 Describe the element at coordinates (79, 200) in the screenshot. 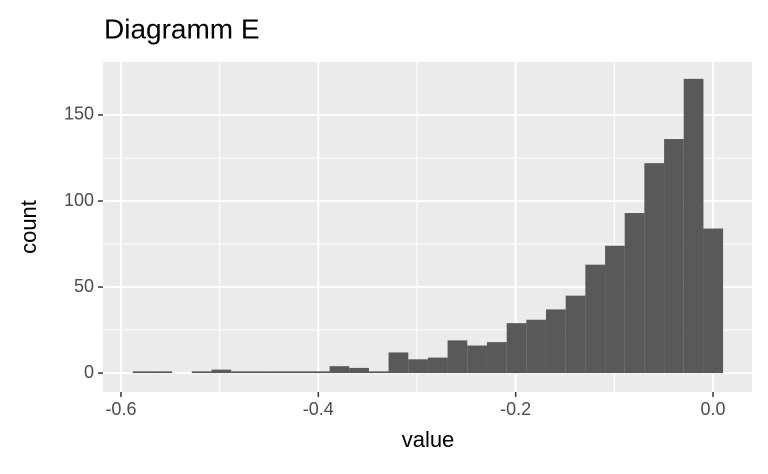

I see `y-tick-label: 100` at that location.